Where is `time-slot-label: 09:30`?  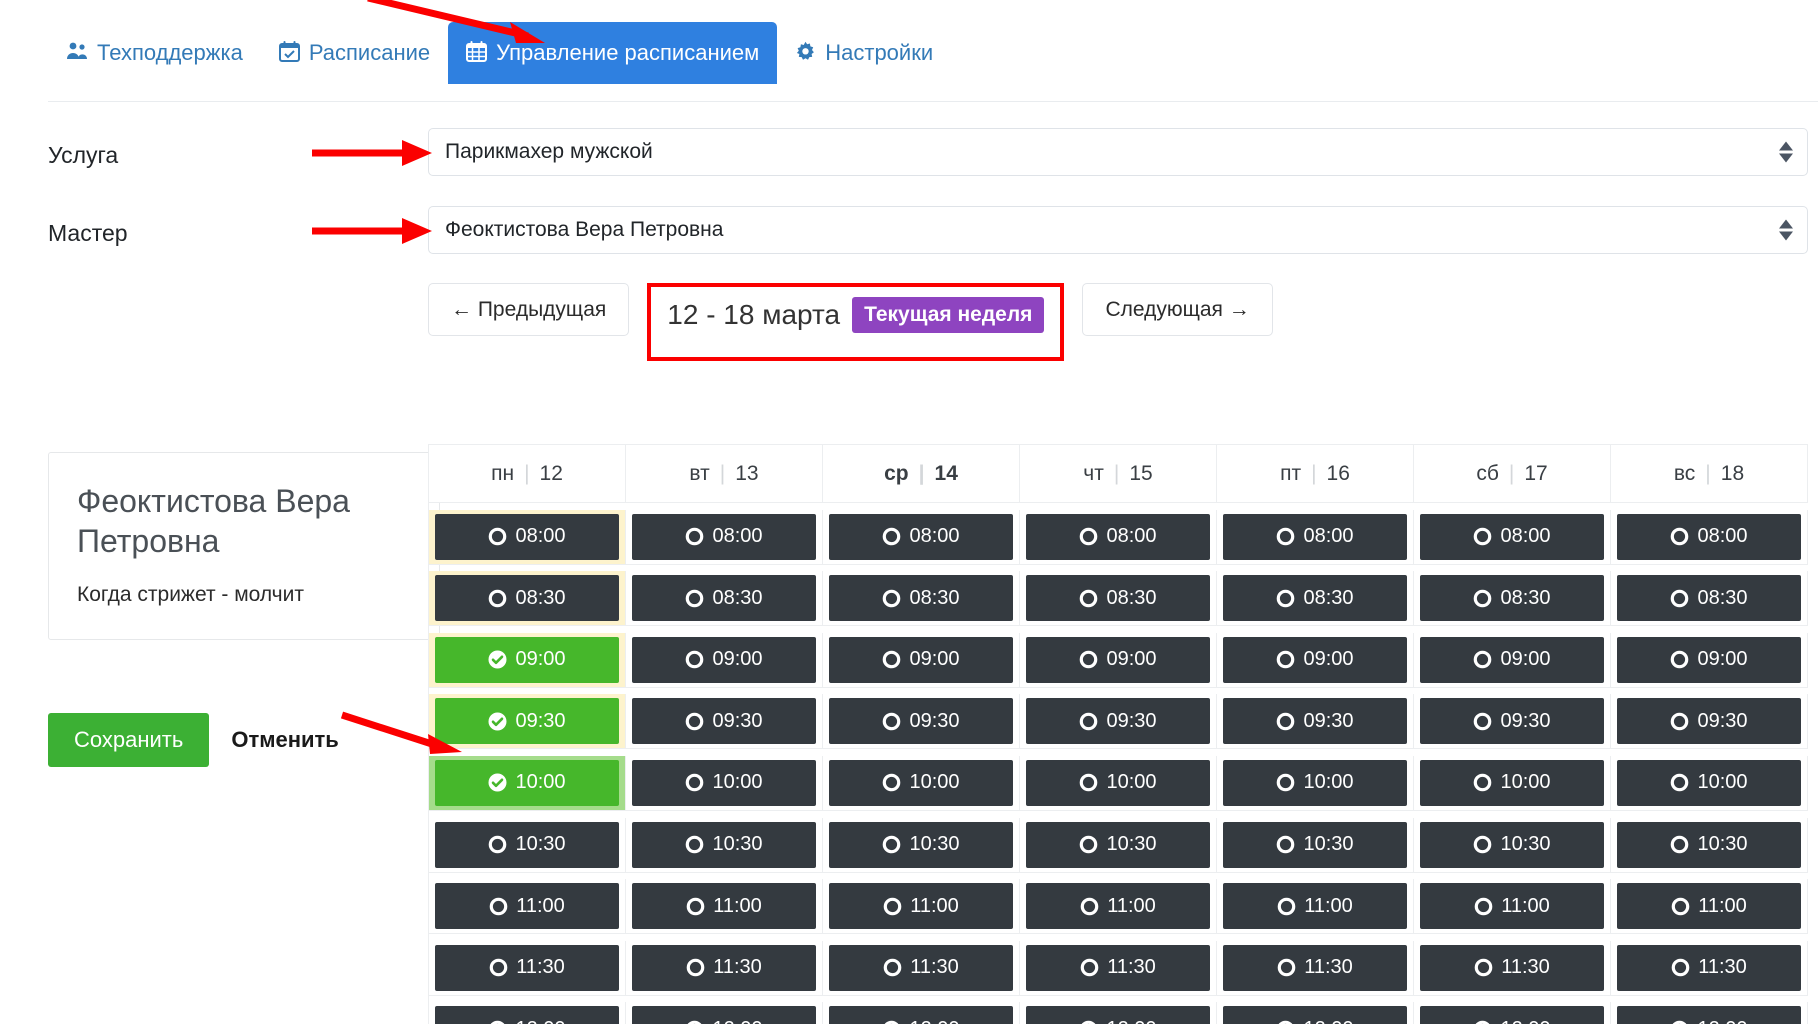
time-slot-label: 09:30 is located at coordinates (1525, 720).